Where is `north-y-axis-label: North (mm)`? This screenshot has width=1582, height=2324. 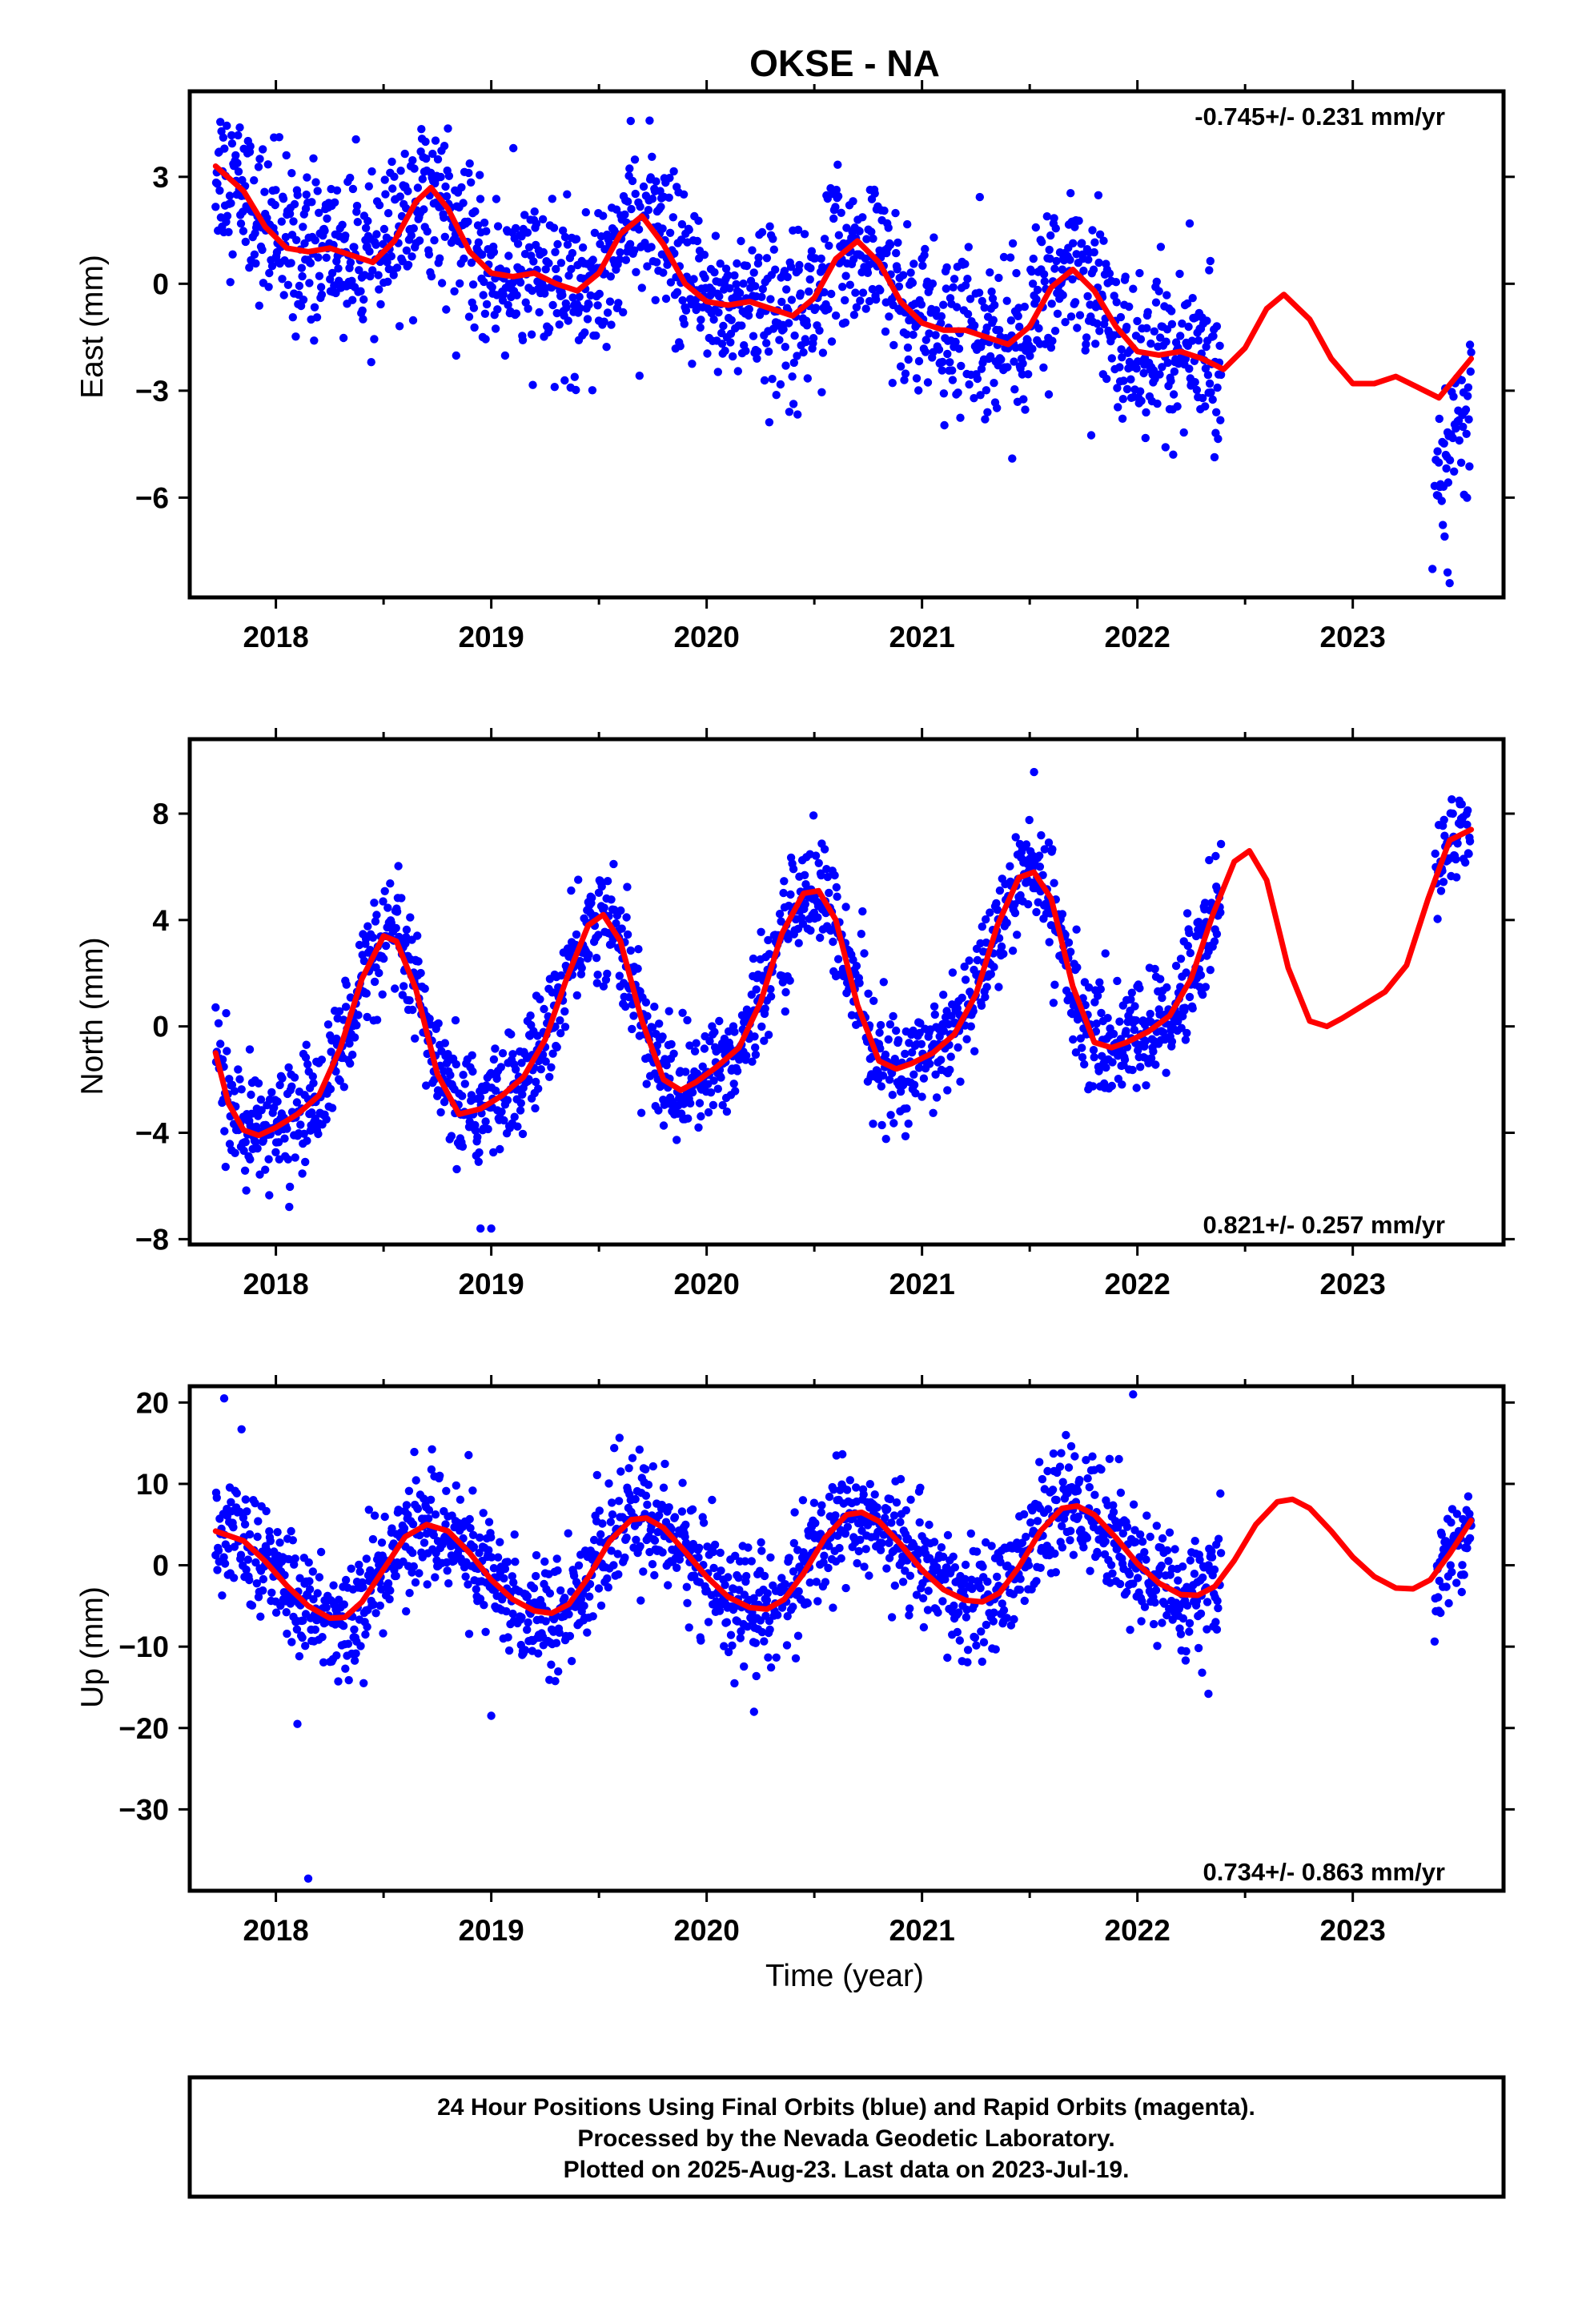 north-y-axis-label: North (mm) is located at coordinates (92, 1016).